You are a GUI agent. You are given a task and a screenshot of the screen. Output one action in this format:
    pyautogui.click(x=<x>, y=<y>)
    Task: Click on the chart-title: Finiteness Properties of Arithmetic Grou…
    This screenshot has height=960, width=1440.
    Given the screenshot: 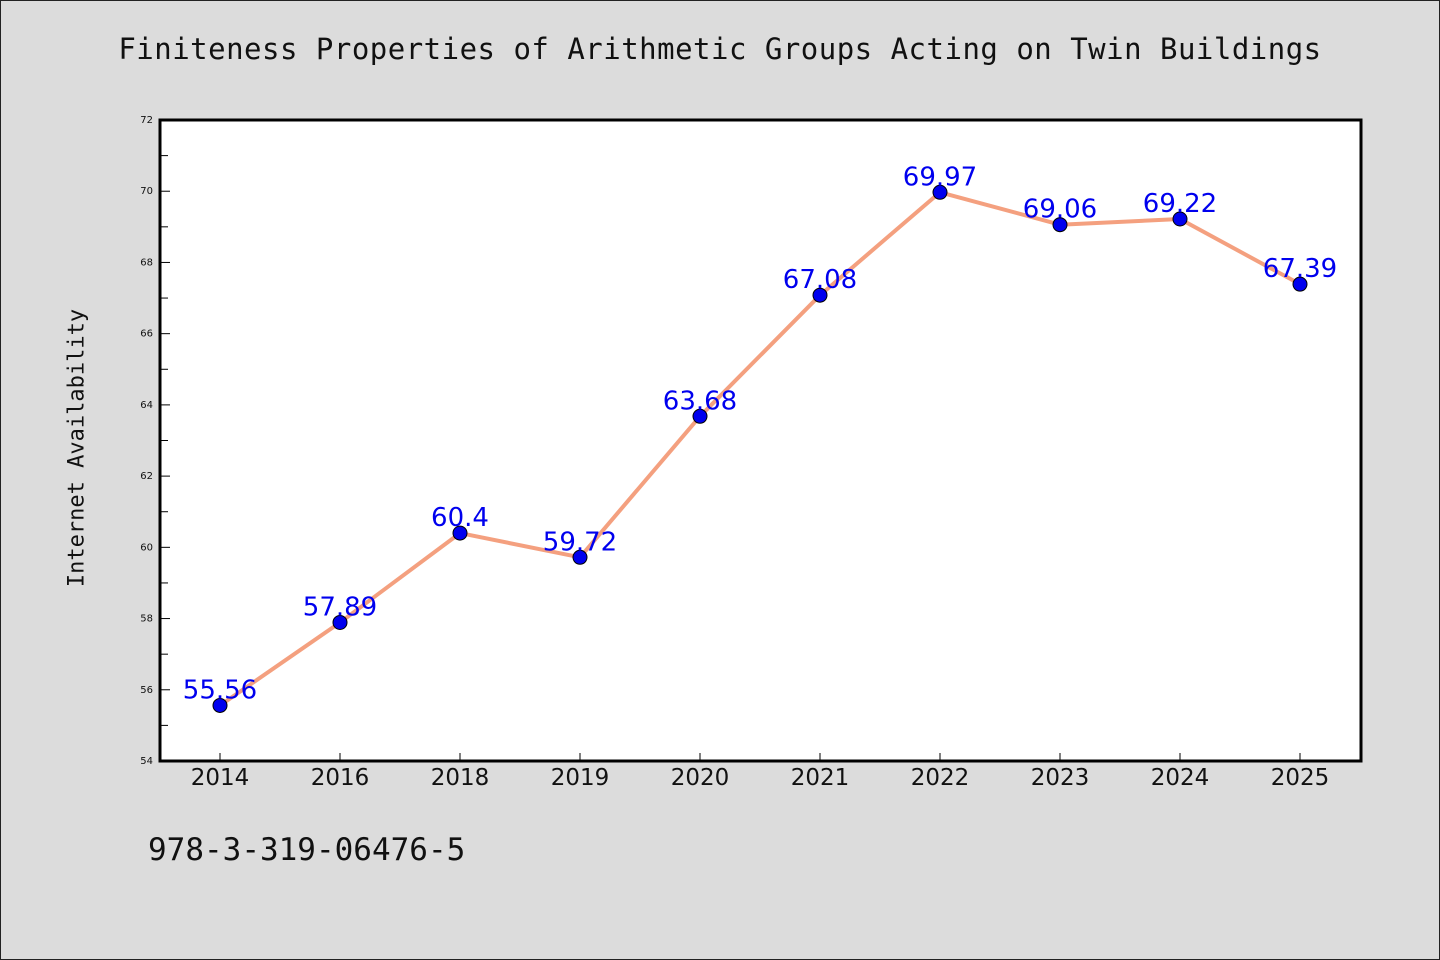 What is the action you would take?
    pyautogui.click(x=720, y=49)
    